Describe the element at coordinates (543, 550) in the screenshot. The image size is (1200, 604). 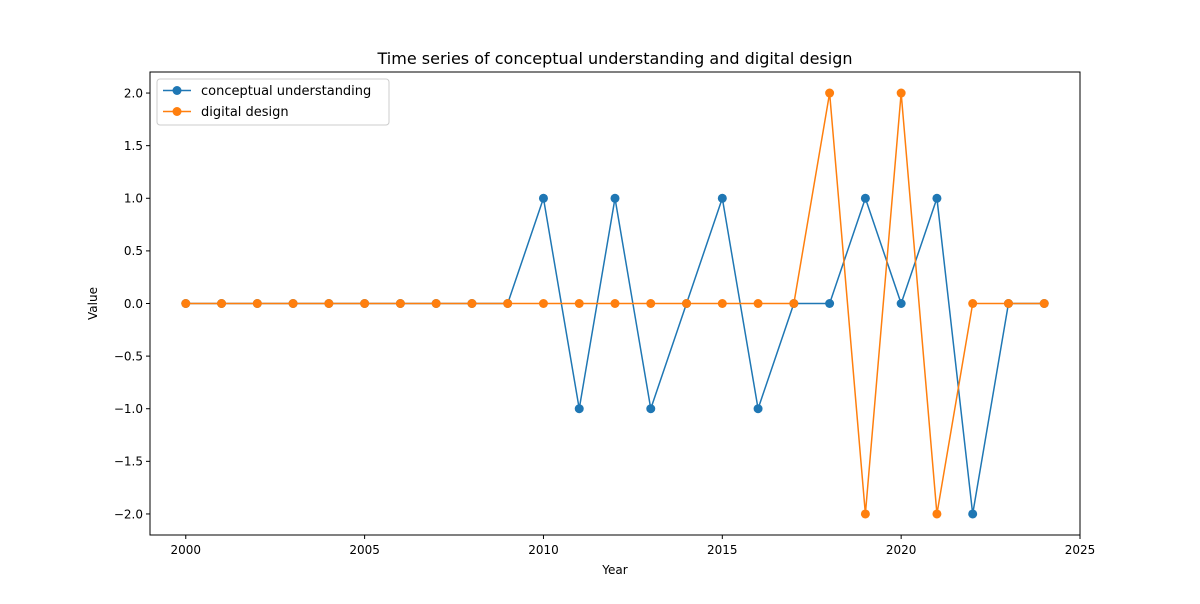
I see `x-tick-label: 2010` at that location.